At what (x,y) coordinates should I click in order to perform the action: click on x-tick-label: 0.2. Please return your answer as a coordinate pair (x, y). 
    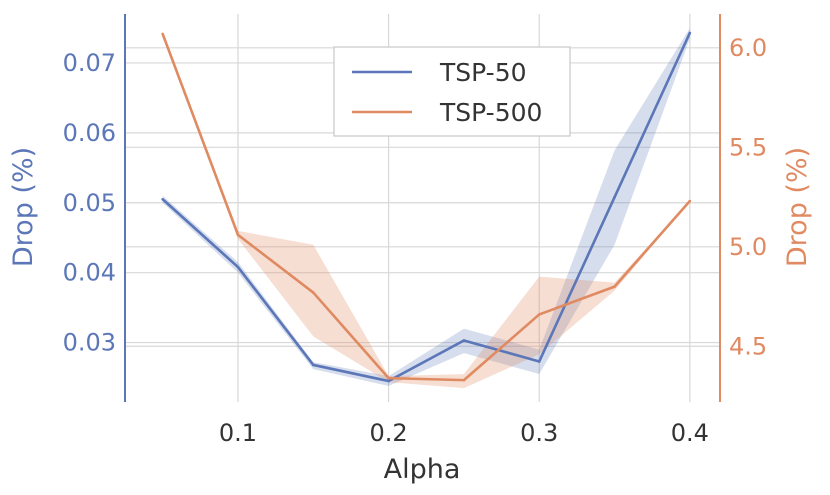
    Looking at the image, I should click on (389, 433).